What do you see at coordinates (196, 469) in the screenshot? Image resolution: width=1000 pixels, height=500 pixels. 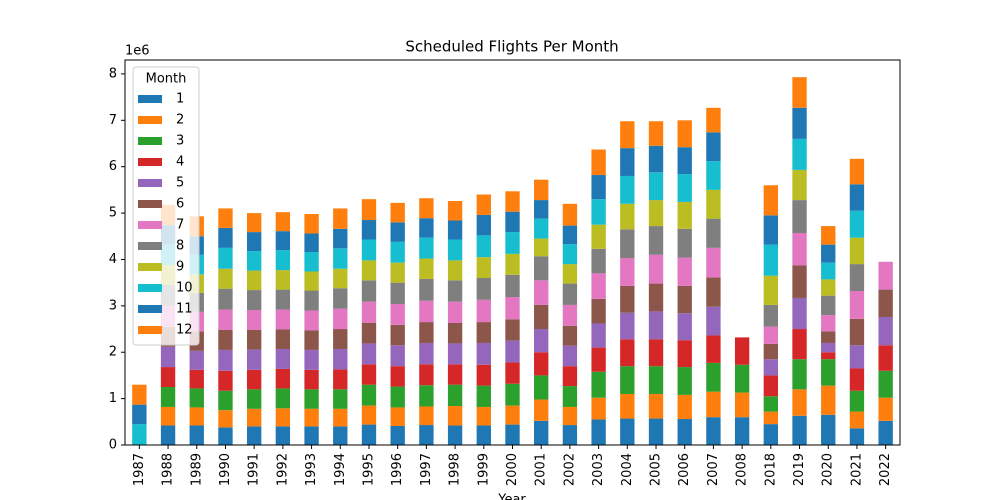 I see `x-tick-label: 1989` at bounding box center [196, 469].